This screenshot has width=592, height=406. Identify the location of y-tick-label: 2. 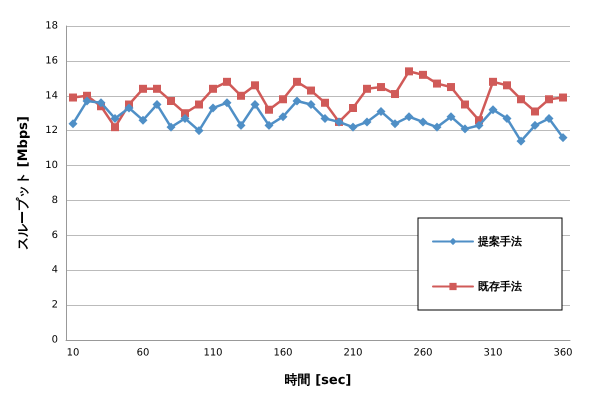
(55, 305).